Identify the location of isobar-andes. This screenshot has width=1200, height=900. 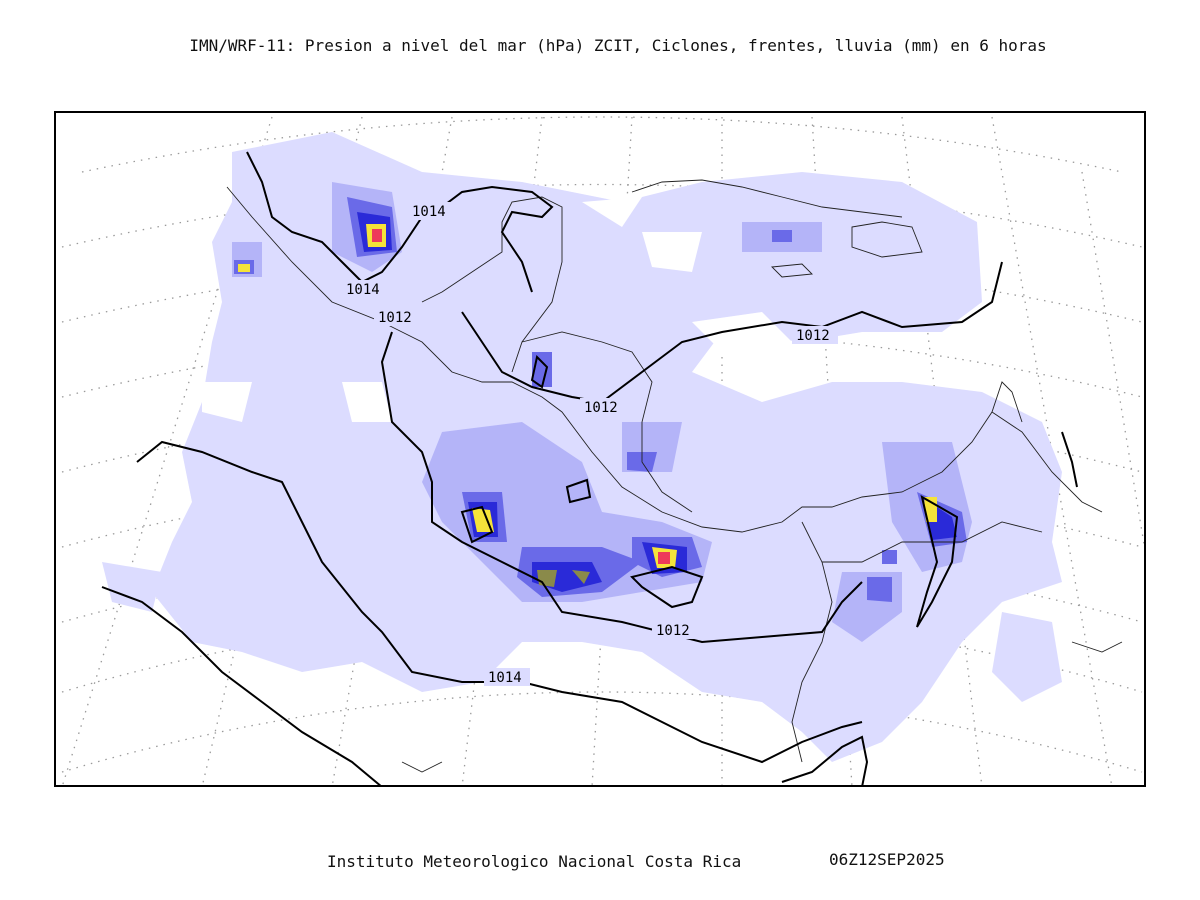
(825, 760).